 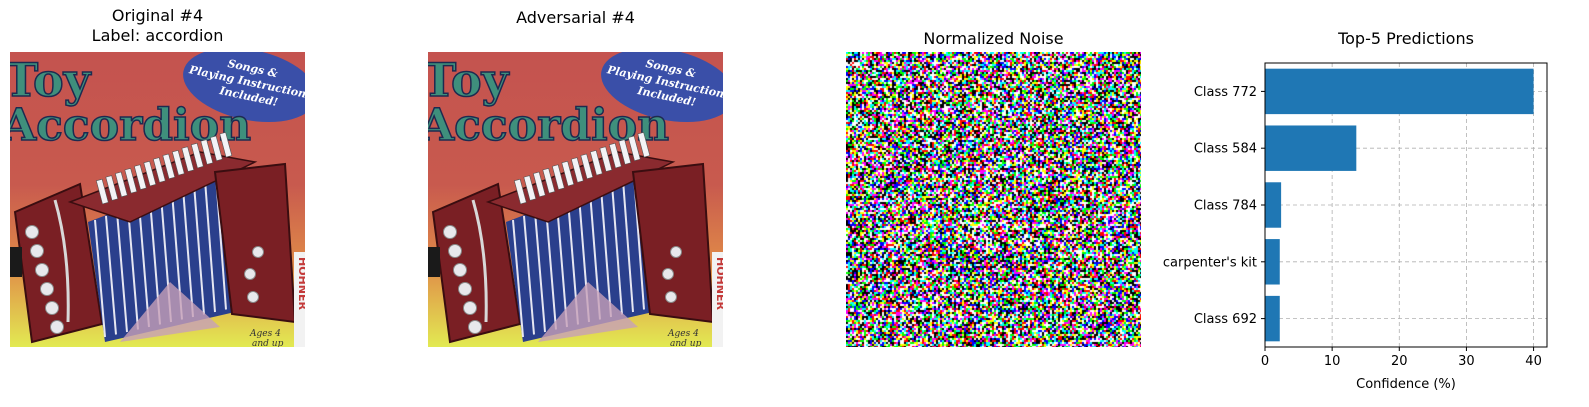 What do you see at coordinates (1533, 361) in the screenshot?
I see `chart-xtick-label: 40` at bounding box center [1533, 361].